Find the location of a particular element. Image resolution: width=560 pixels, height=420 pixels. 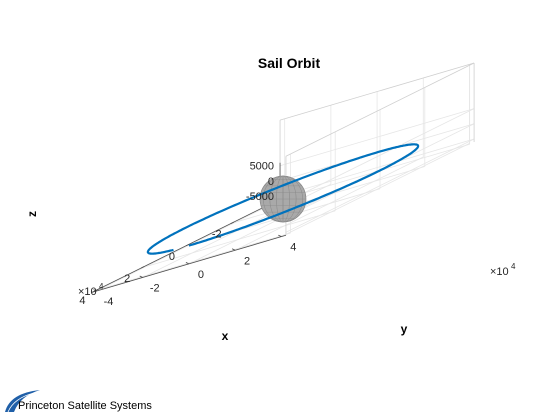

orbit-line is located at coordinates (283, 199).